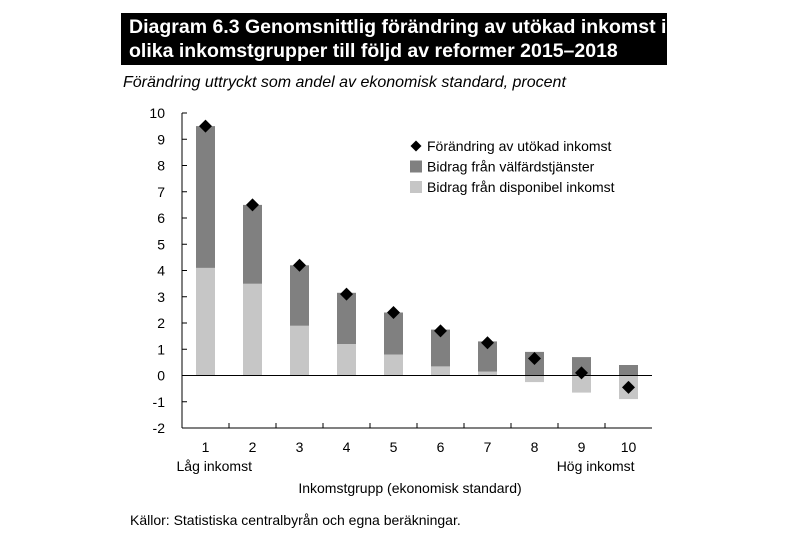 The height and width of the screenshot is (545, 809). I want to click on legend-label: Bidrag från välfärdstjänster, so click(511, 167).